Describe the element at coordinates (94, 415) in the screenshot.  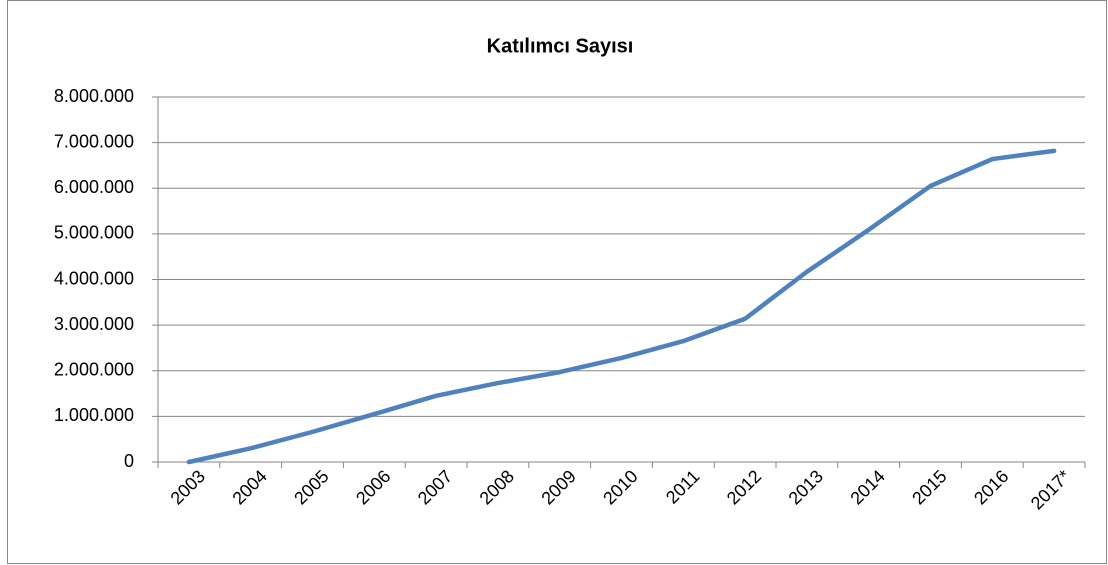
I see `y-tick-label: 1.000.000` at that location.